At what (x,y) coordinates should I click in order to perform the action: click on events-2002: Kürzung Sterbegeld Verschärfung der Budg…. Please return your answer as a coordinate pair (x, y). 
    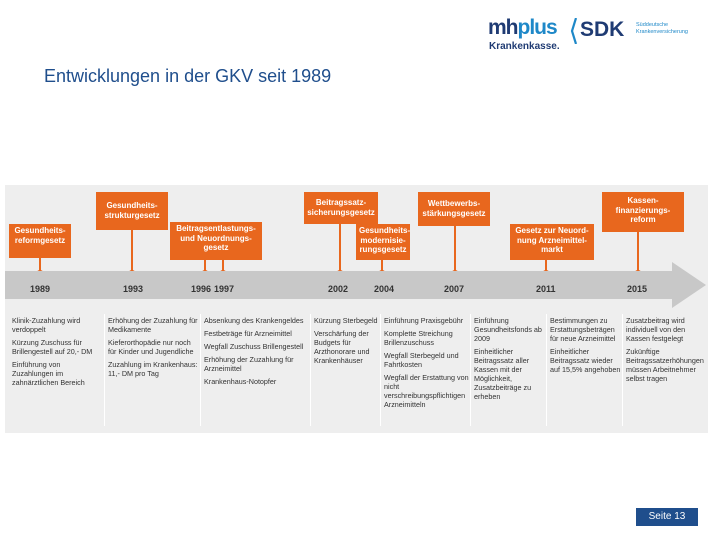
    Looking at the image, I should click on (347, 342).